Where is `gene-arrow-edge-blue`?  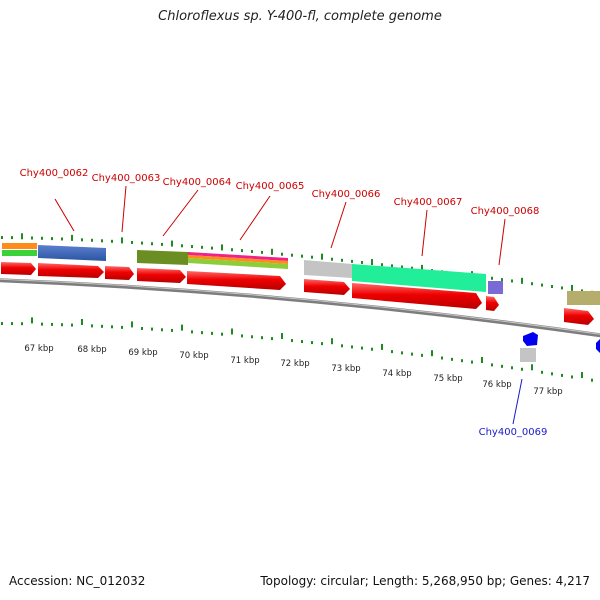 gene-arrow-edge-blue is located at coordinates (598, 346).